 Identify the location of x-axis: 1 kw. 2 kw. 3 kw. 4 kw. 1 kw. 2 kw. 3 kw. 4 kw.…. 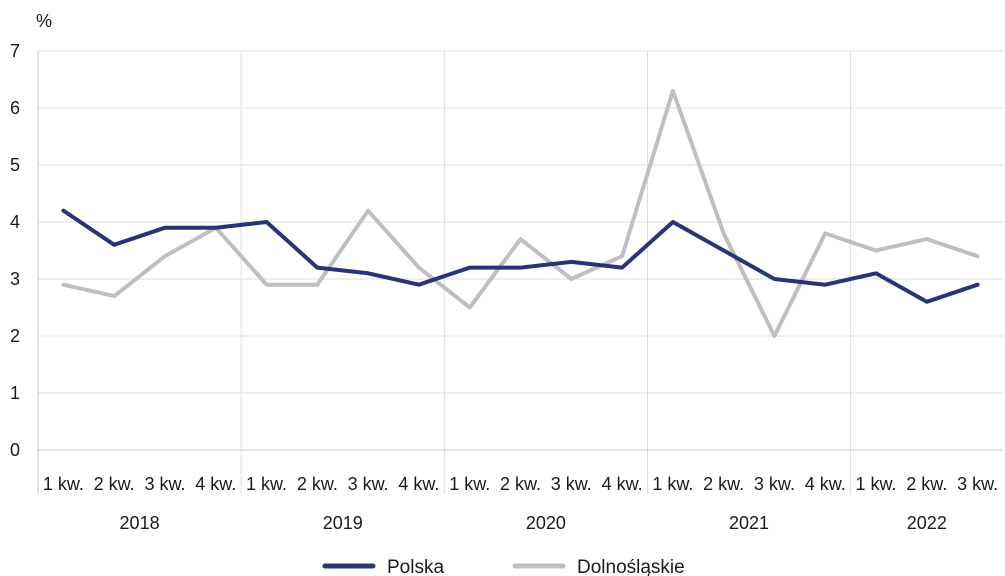
(520, 503).